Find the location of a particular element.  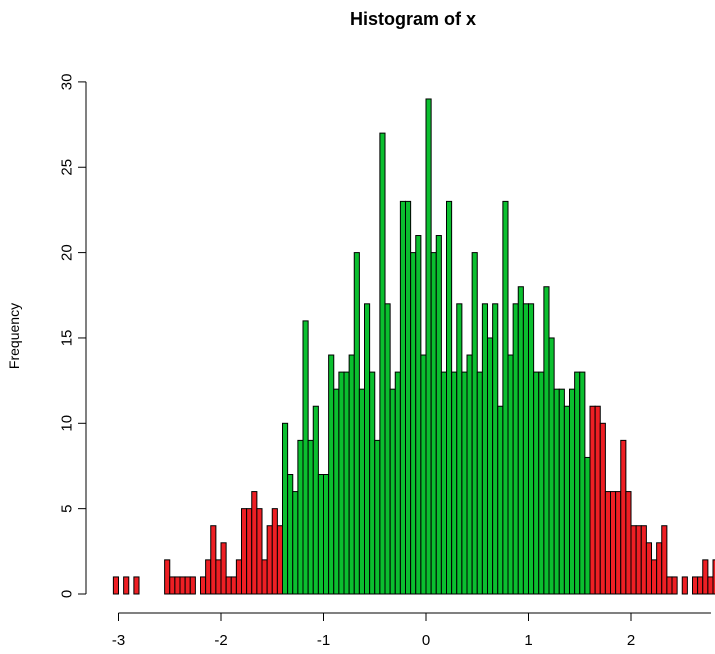

y-tick-label: 0 is located at coordinates (66, 594).